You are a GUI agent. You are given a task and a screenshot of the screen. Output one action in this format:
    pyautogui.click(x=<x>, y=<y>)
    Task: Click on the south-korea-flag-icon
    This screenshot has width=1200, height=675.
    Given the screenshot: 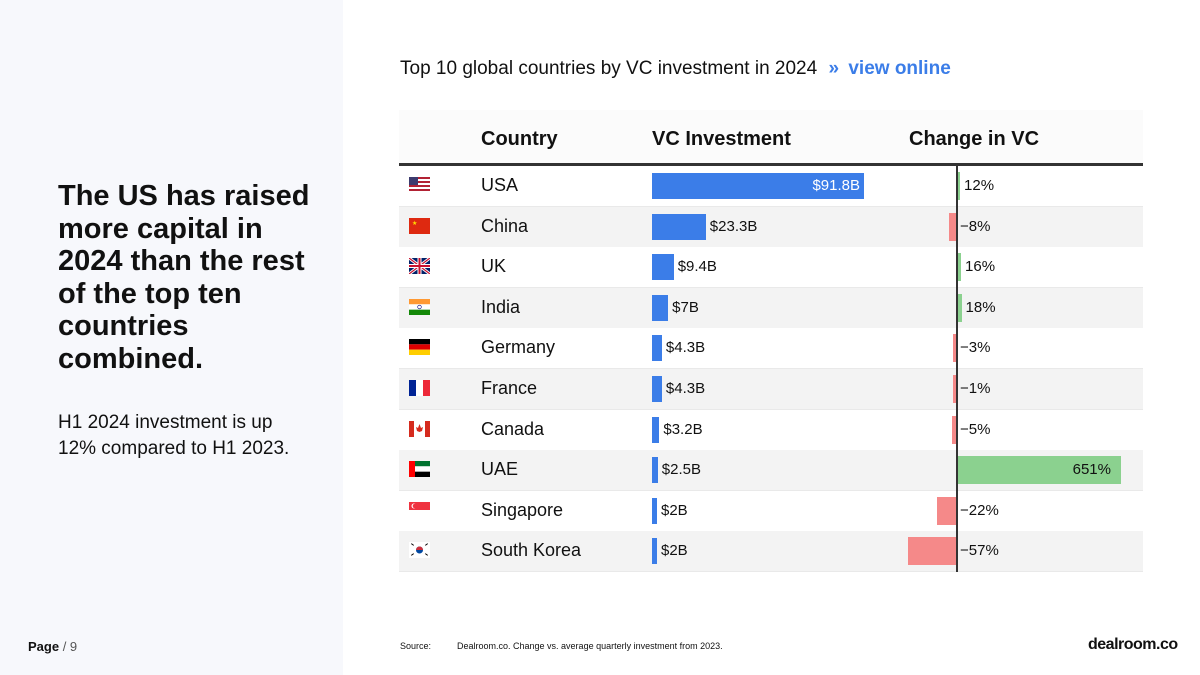 What is the action you would take?
    pyautogui.click(x=419, y=550)
    